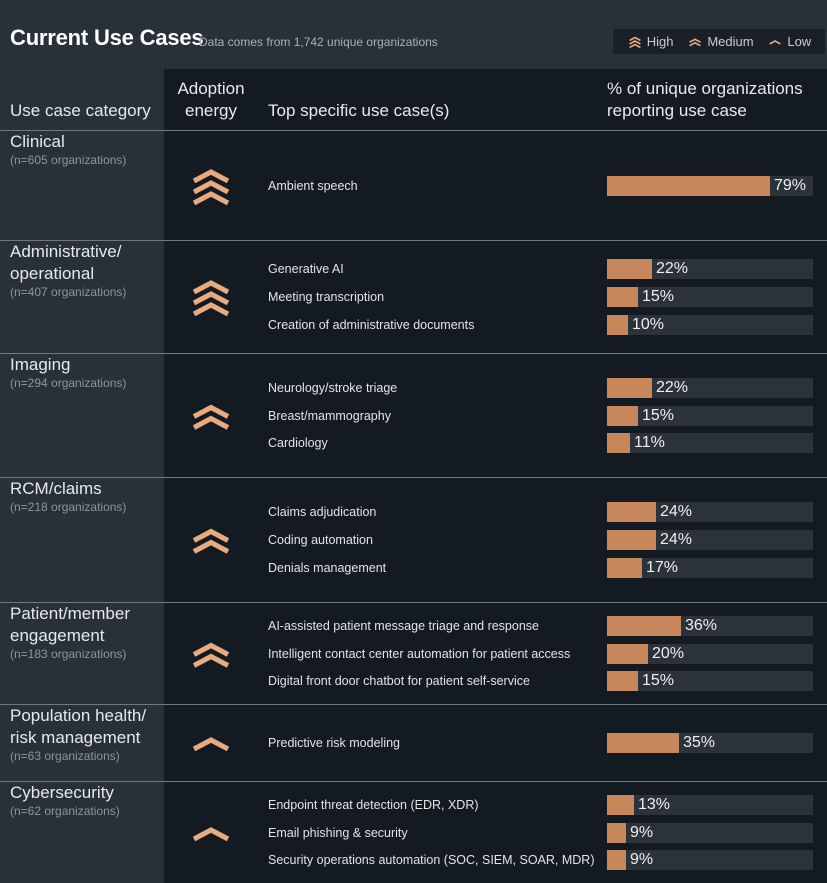 This screenshot has width=827, height=883. Describe the element at coordinates (68, 654) in the screenshot. I see `category-count: (n=183 organizations)` at that location.